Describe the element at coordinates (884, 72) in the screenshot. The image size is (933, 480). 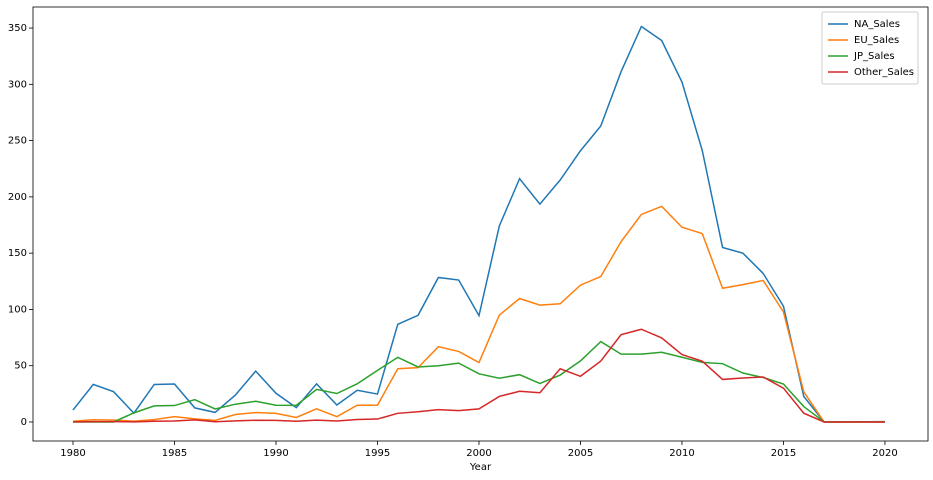
I see `legend-label: Other_Sales` at that location.